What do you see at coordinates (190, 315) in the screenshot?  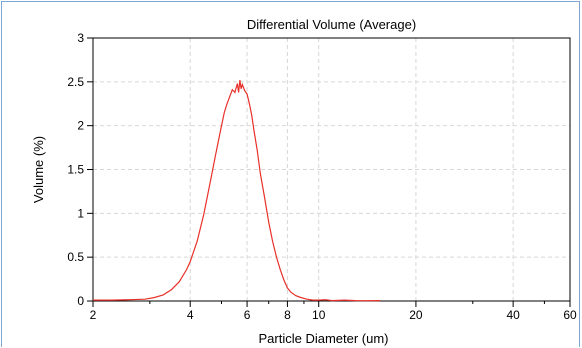 I see `x-tick-label: 4` at bounding box center [190, 315].